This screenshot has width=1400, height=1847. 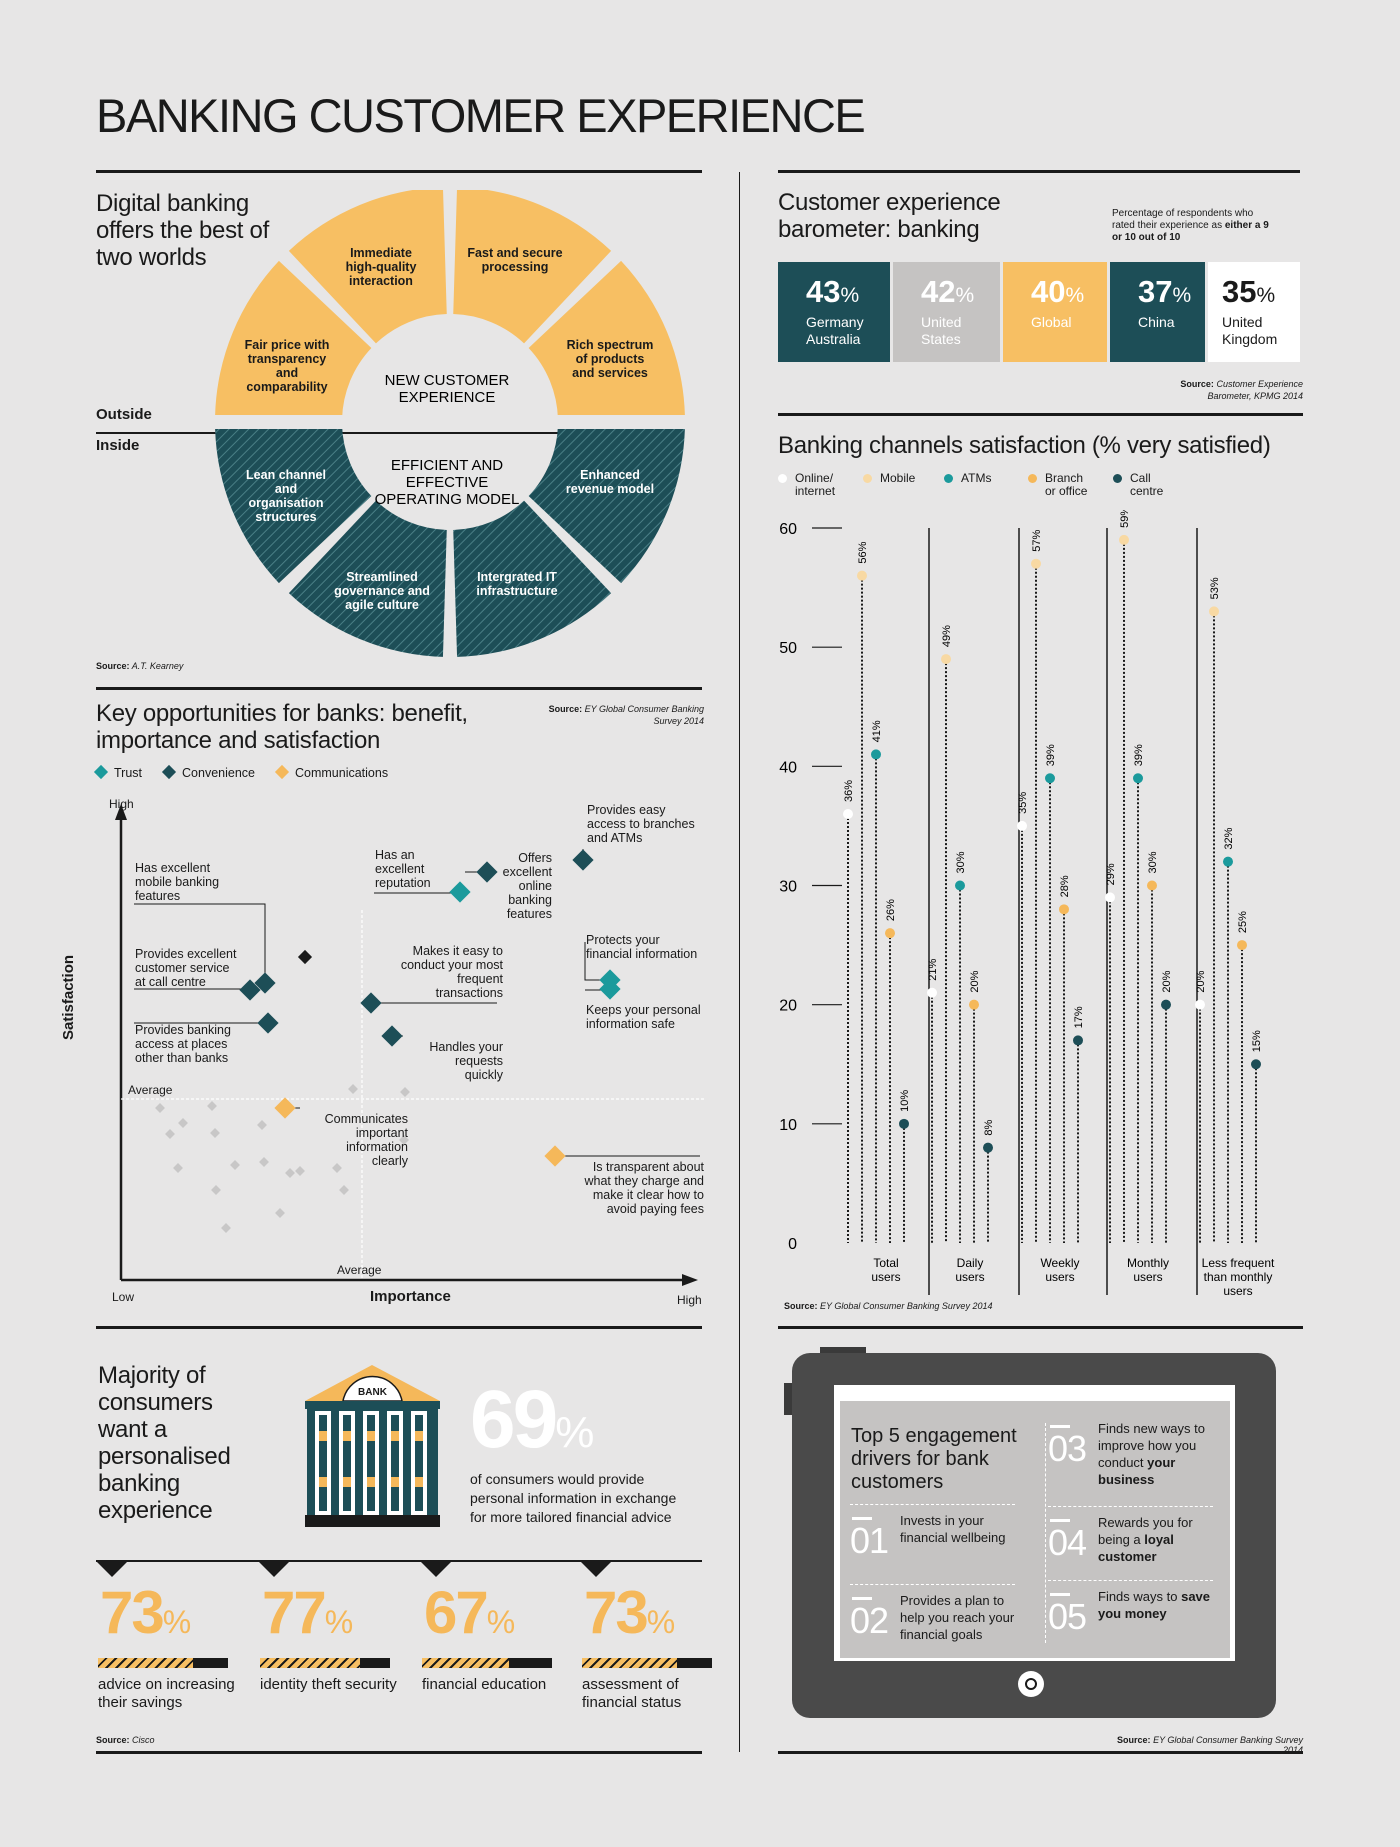 What do you see at coordinates (834, 312) in the screenshot?
I see `barometer-box: 43% Germany Australia` at bounding box center [834, 312].